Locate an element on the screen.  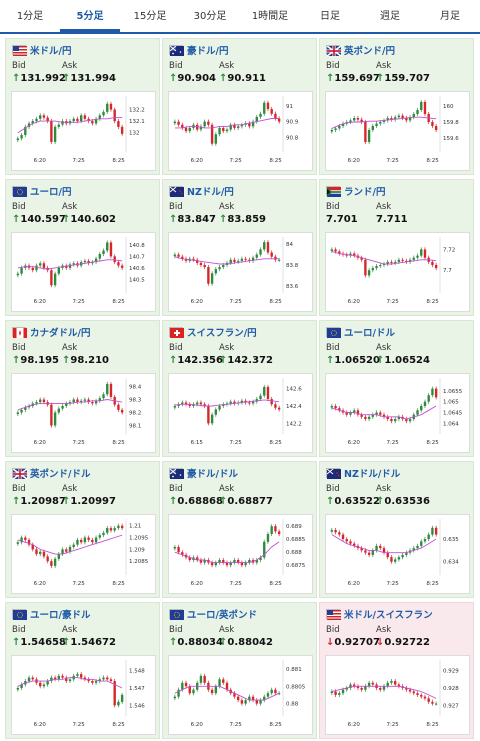
y-tick-label: 90.8 is located at coordinates (292, 138).